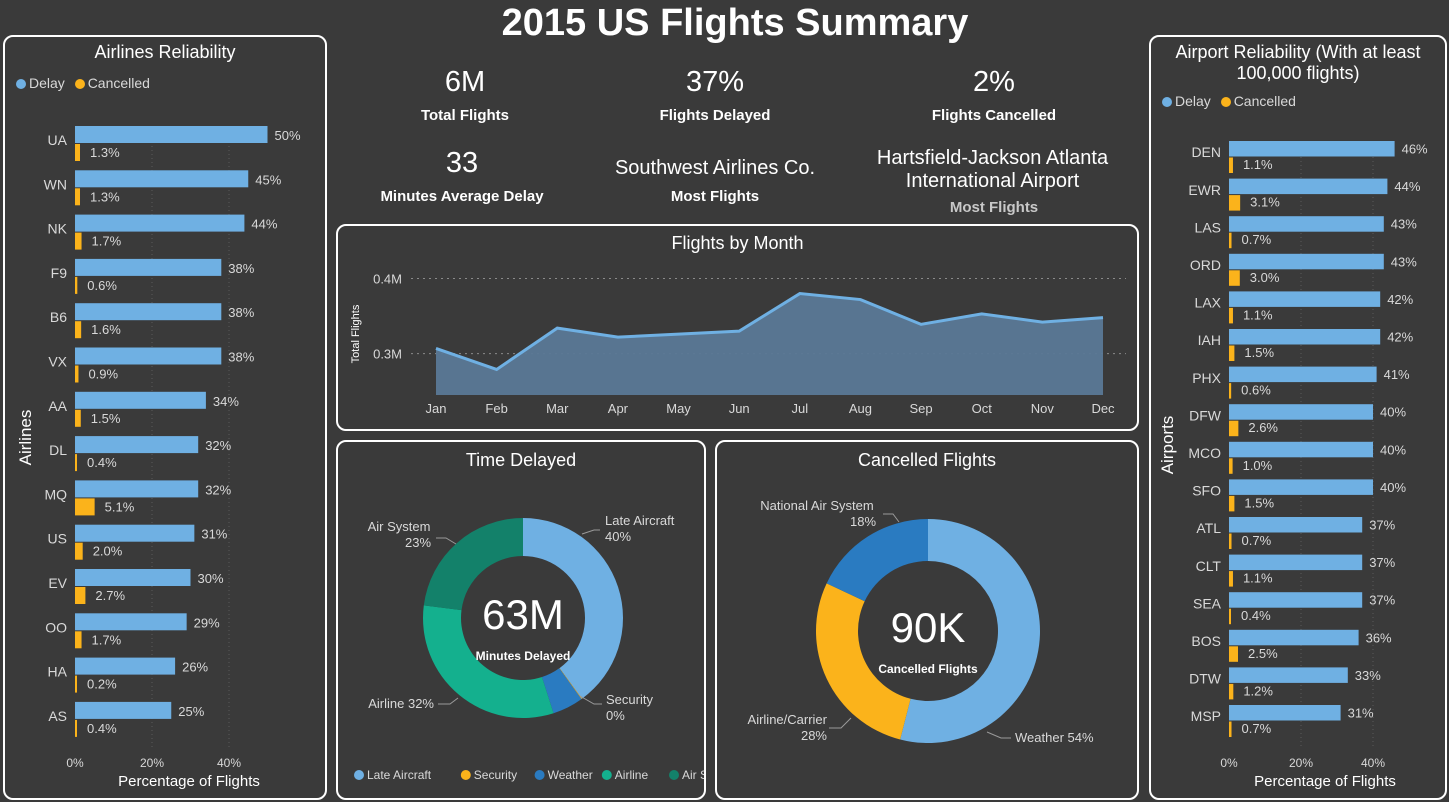 Image resolution: width=1449 pixels, height=802 pixels. I want to click on flights-delayed-label: Flights Delayed, so click(715, 115).